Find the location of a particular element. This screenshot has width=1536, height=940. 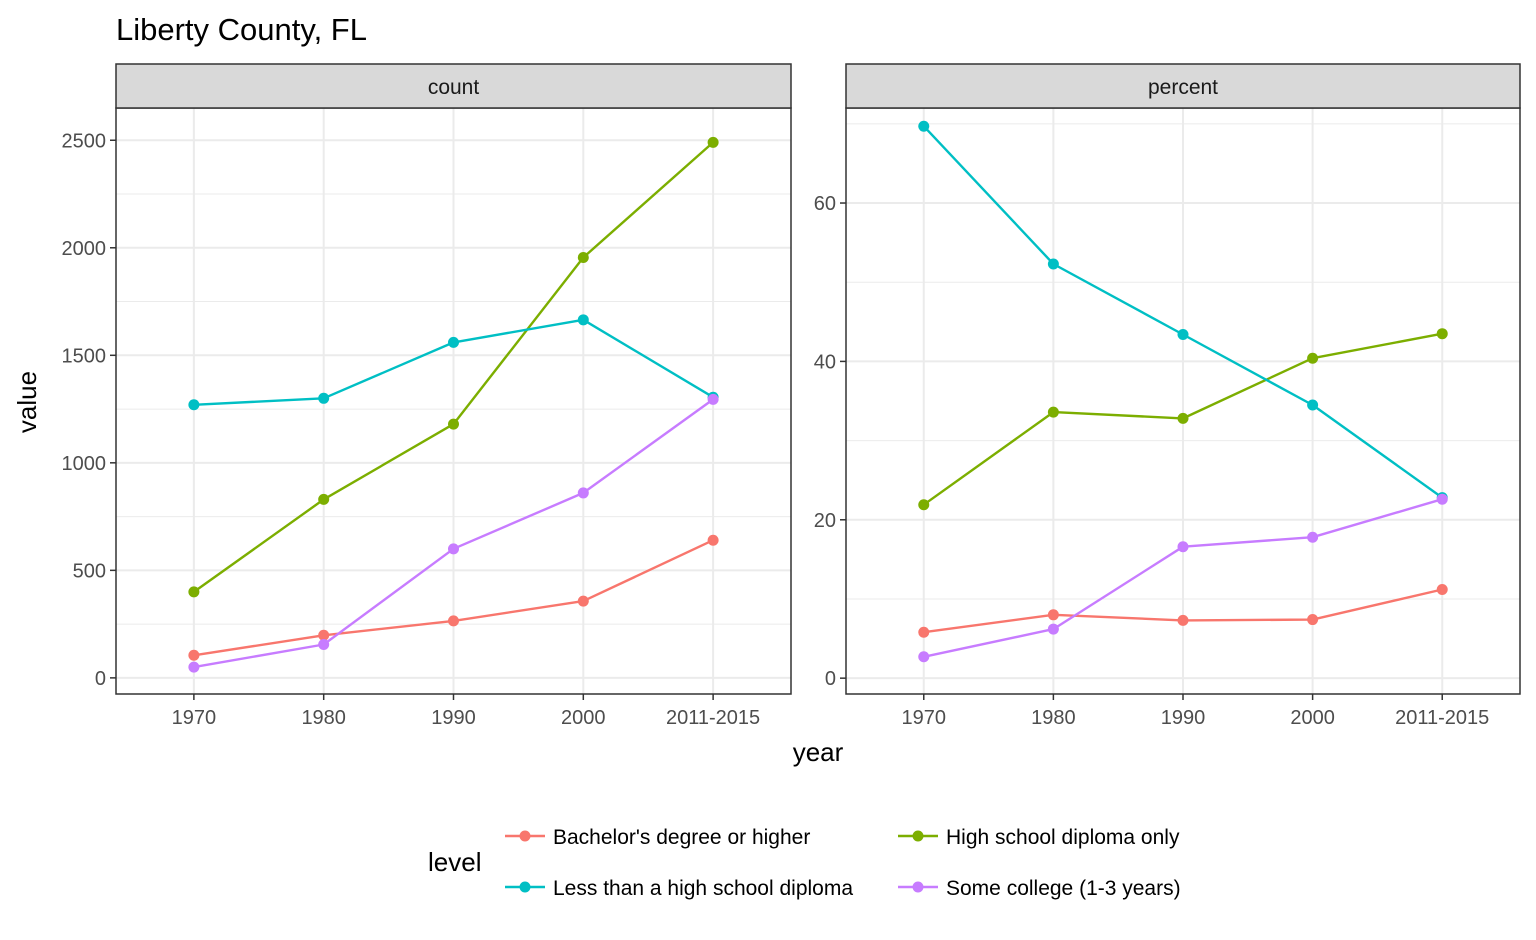

facet-strip-label: count is located at coordinates (454, 87).